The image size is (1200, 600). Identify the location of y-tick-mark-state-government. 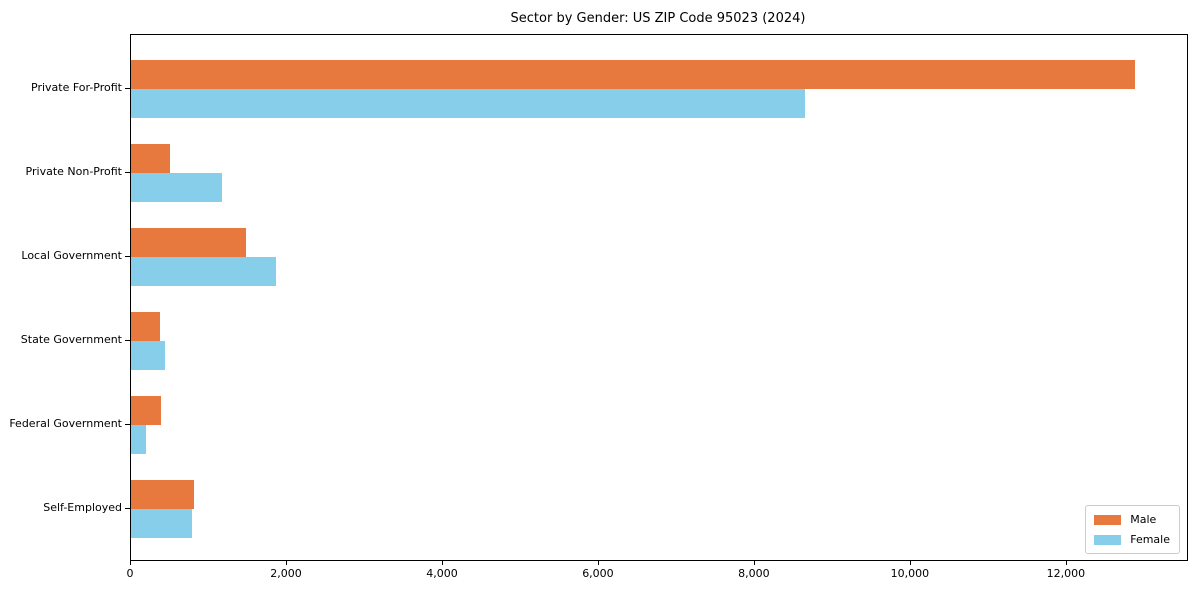
(127, 340).